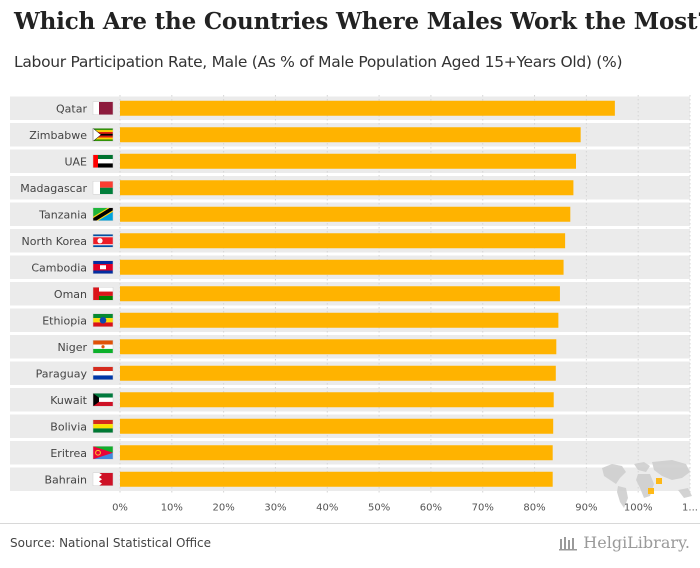 The height and width of the screenshot is (568, 700). I want to click on flag-kuwait-icon, so click(103, 400).